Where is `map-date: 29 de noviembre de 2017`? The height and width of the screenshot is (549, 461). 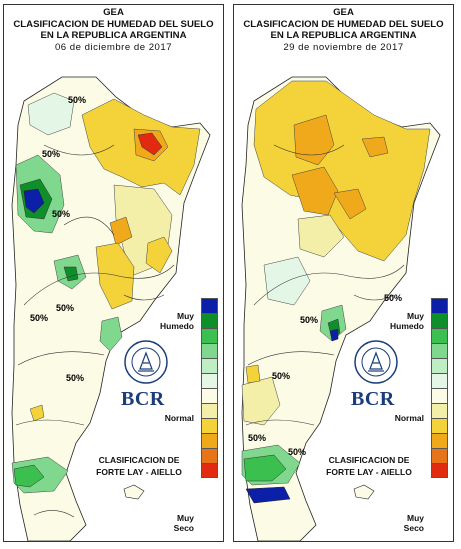
map-date: 29 de noviembre de 2017 is located at coordinates (343, 47).